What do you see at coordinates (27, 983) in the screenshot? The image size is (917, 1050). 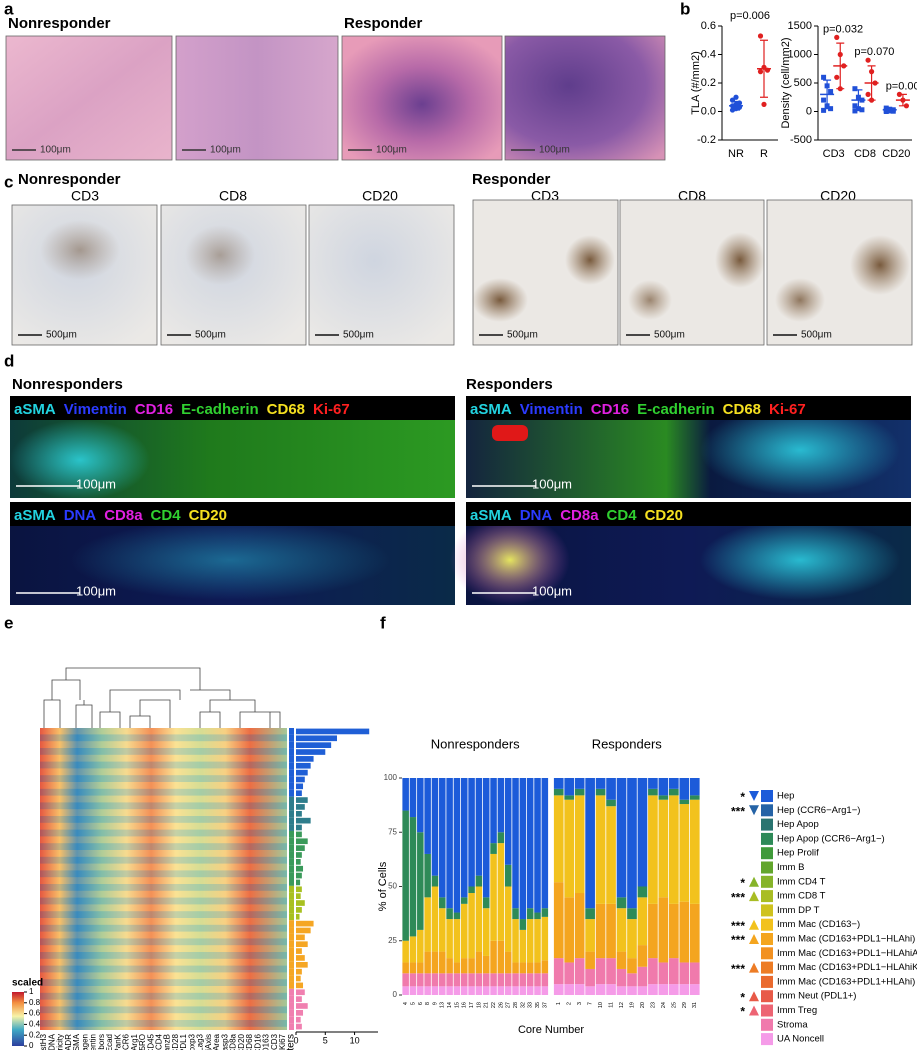 I see `colorbar-title: scaled` at bounding box center [27, 983].